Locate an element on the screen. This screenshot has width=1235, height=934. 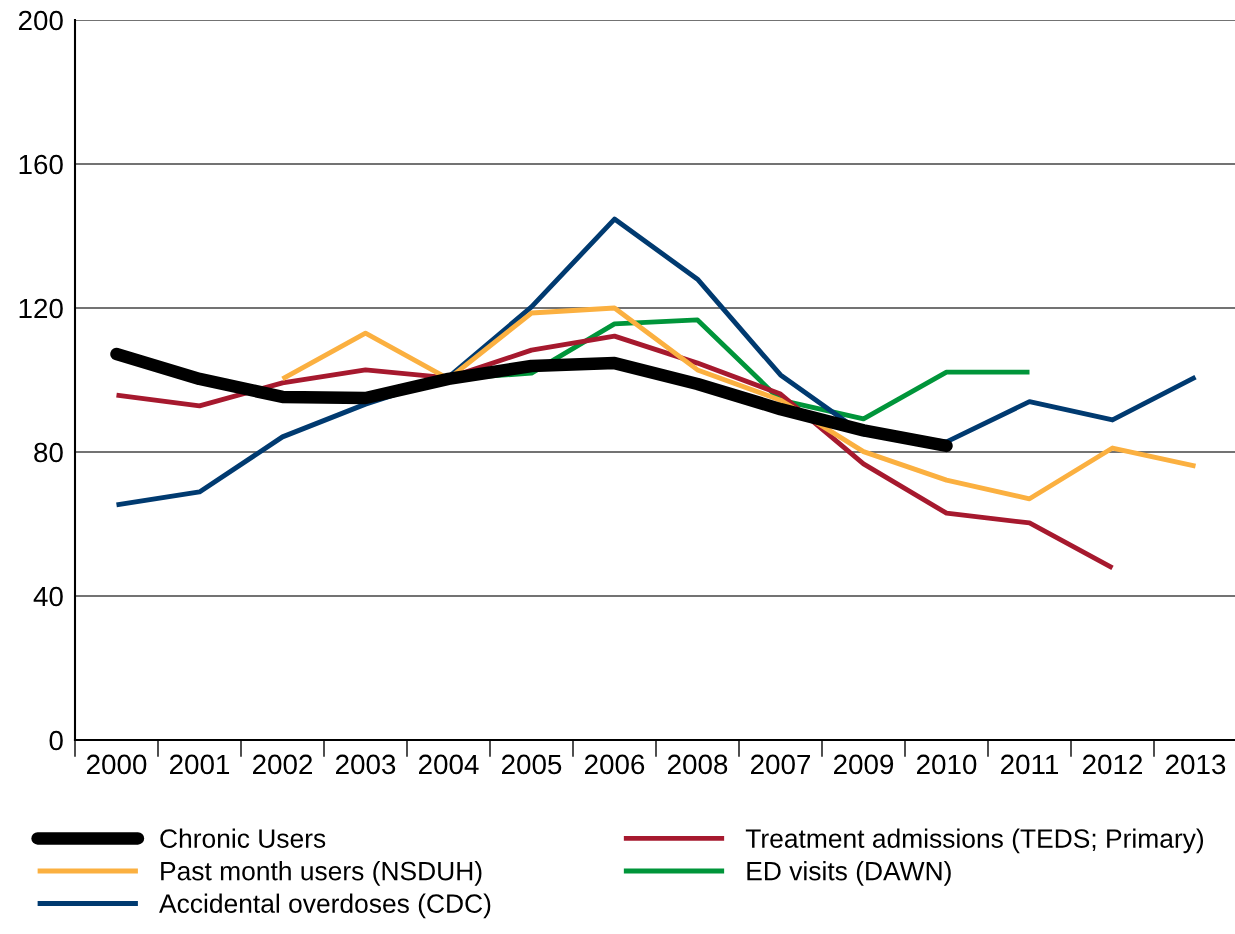
x-tick-label: 2009 is located at coordinates (864, 764).